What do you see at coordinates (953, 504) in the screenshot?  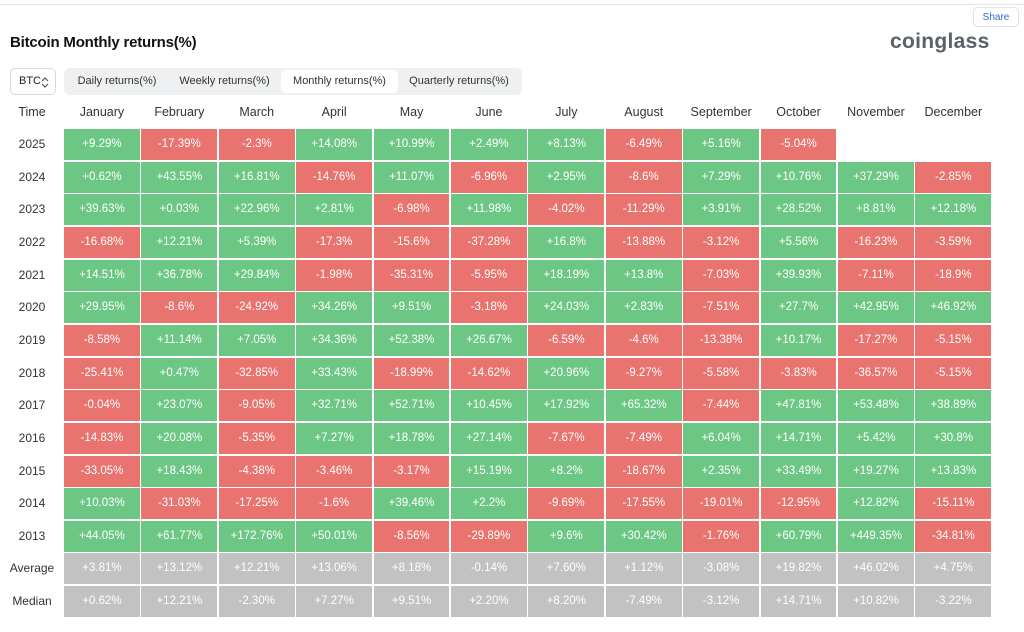 I see `return-cell: -15.11%` at bounding box center [953, 504].